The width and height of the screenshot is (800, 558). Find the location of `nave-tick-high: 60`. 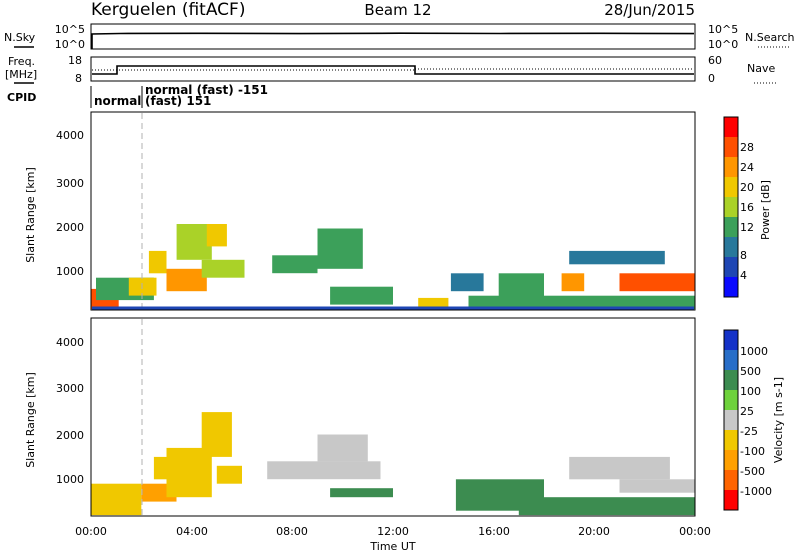

nave-tick-high: 60 is located at coordinates (715, 60).